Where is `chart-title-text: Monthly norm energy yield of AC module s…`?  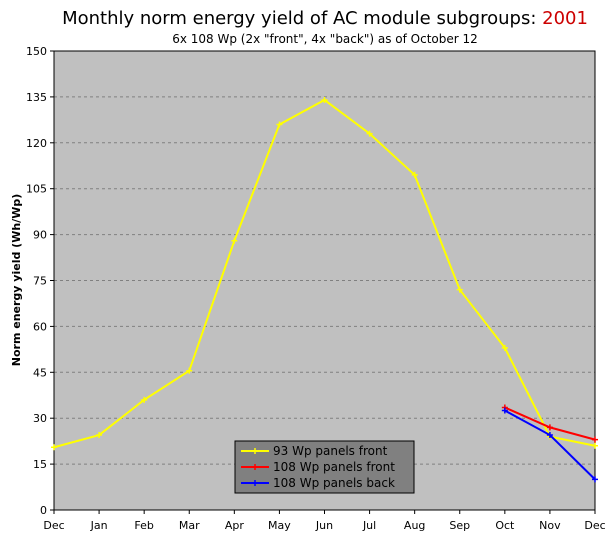
chart-title-text: Monthly norm energy yield of AC module s… is located at coordinates (302, 18).